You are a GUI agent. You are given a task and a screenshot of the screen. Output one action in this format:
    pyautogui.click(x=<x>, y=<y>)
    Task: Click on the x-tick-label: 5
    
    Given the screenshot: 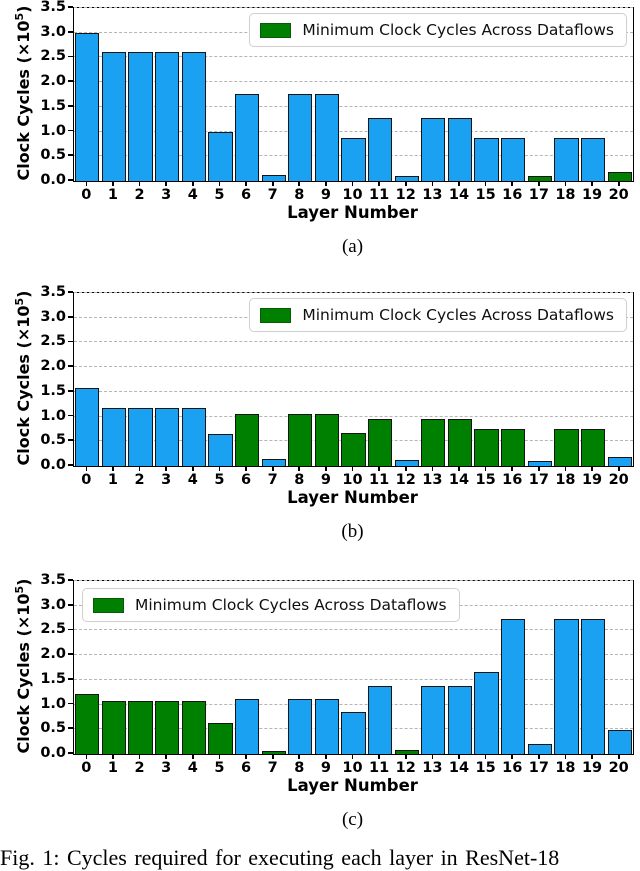 What is the action you would take?
    pyautogui.click(x=219, y=768)
    